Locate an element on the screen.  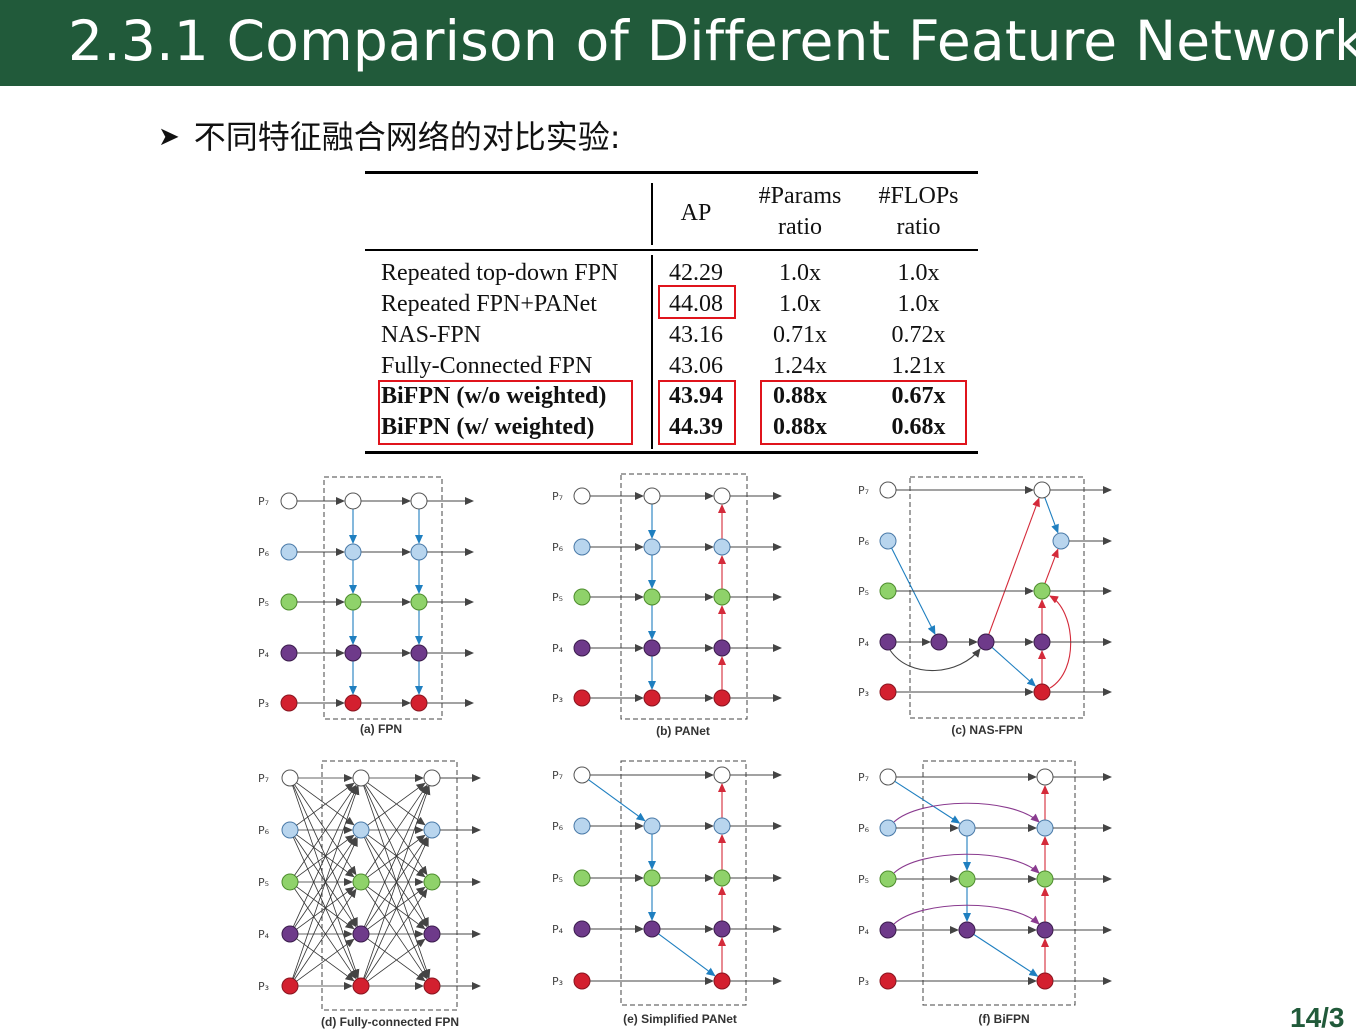
table-cell-flops: 1.21x is located at coordinates (918, 366).